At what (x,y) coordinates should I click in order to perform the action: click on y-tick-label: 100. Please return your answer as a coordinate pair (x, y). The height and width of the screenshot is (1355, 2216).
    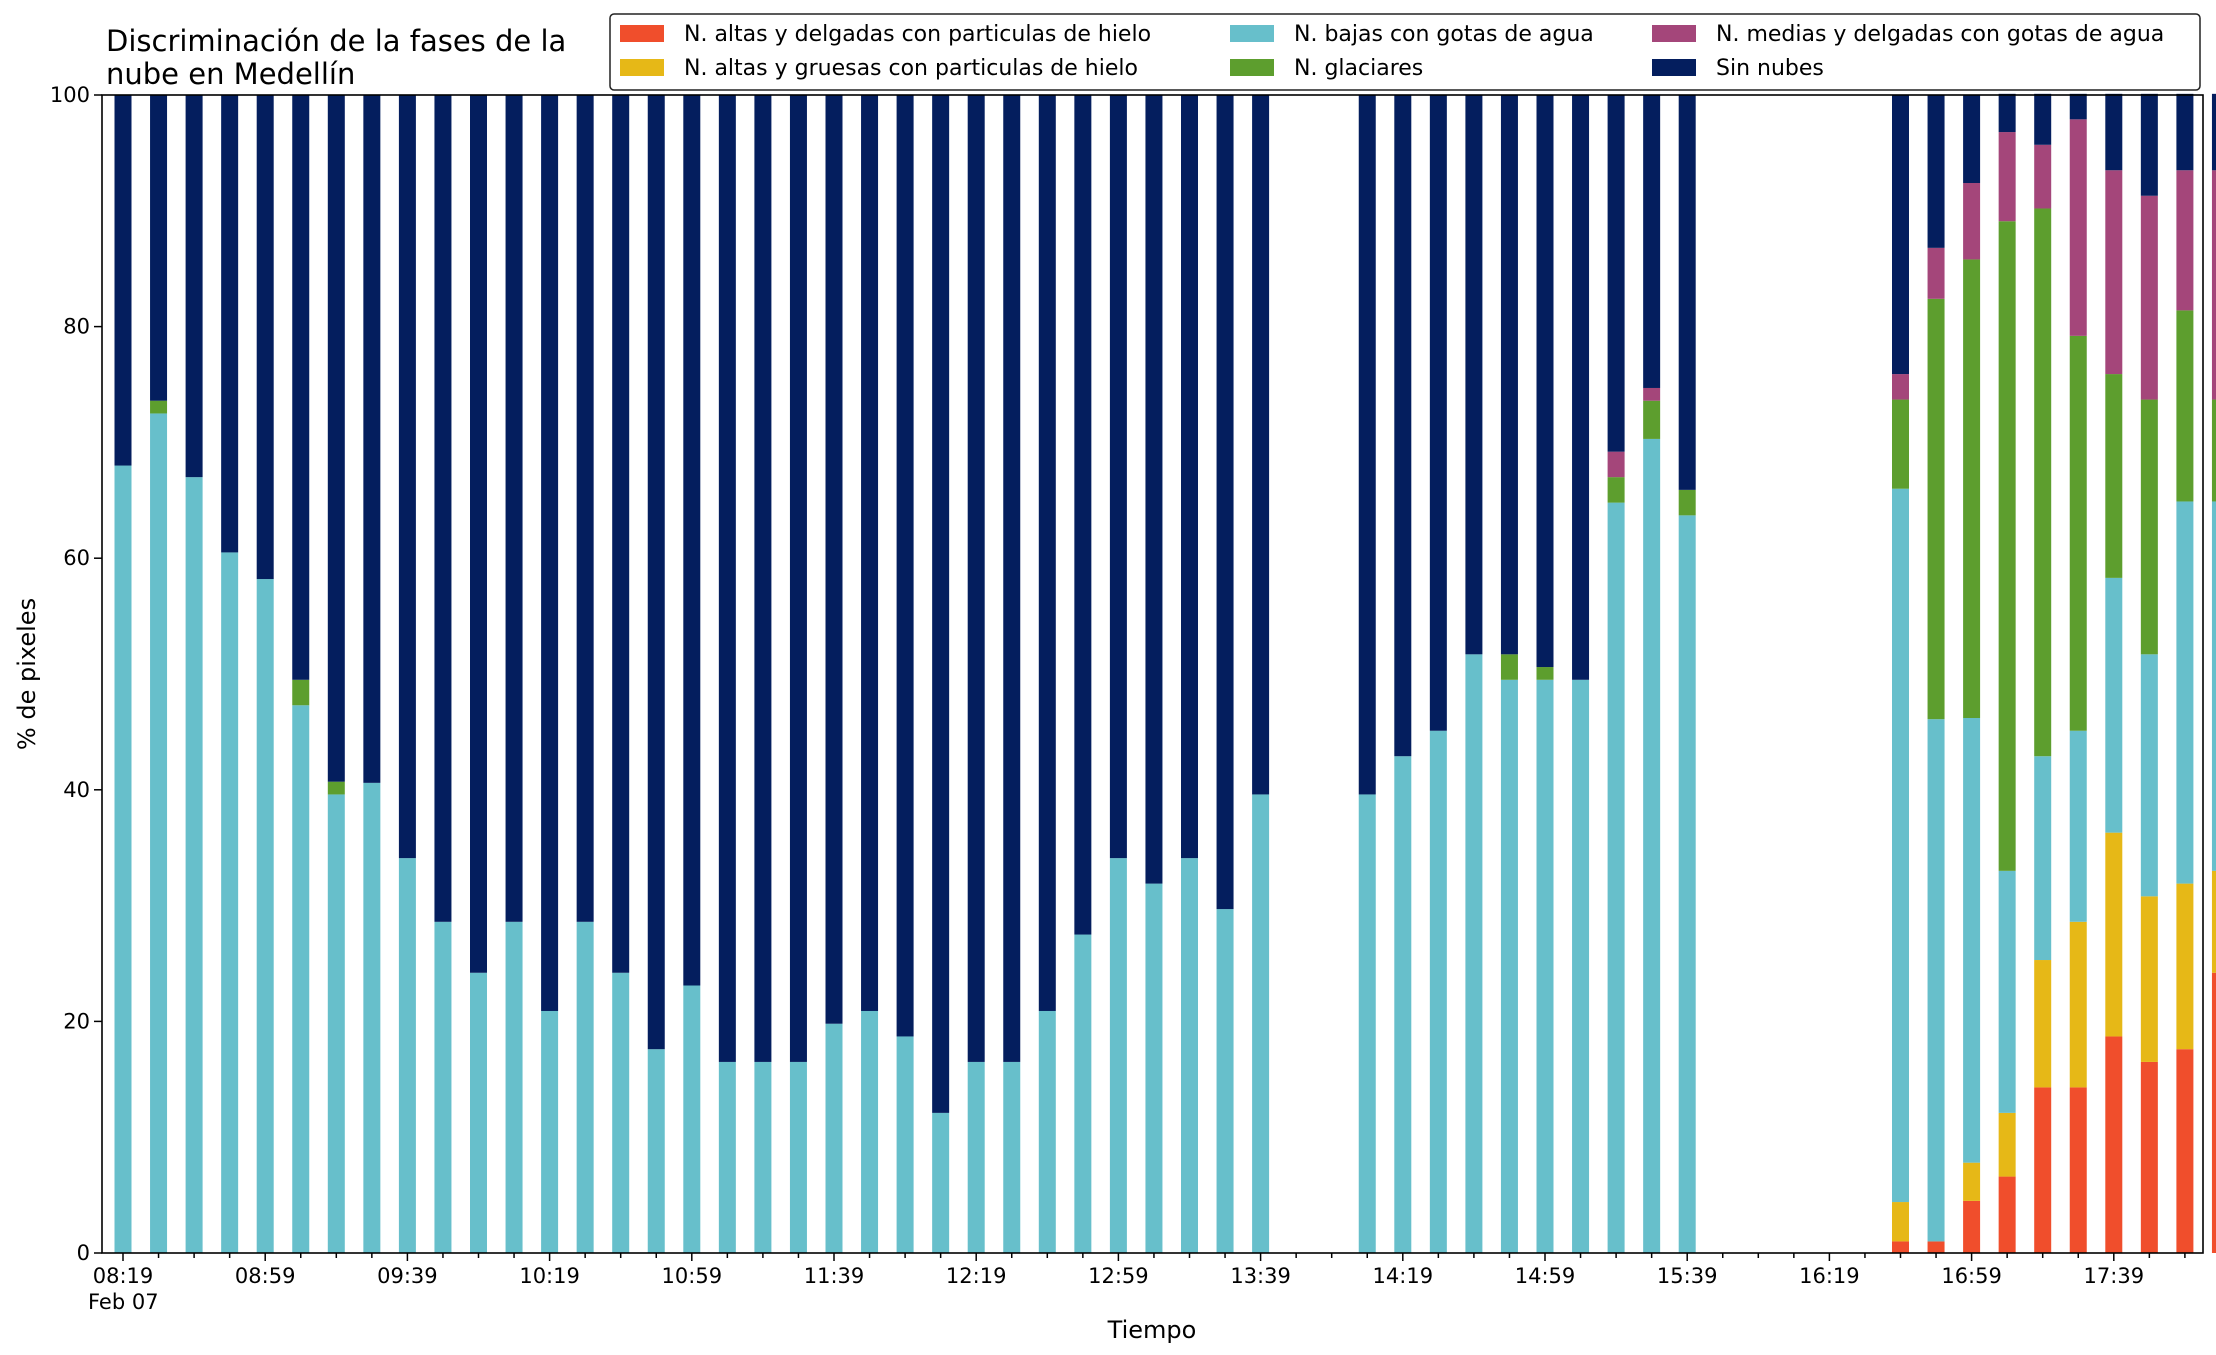
    Looking at the image, I should click on (70, 95).